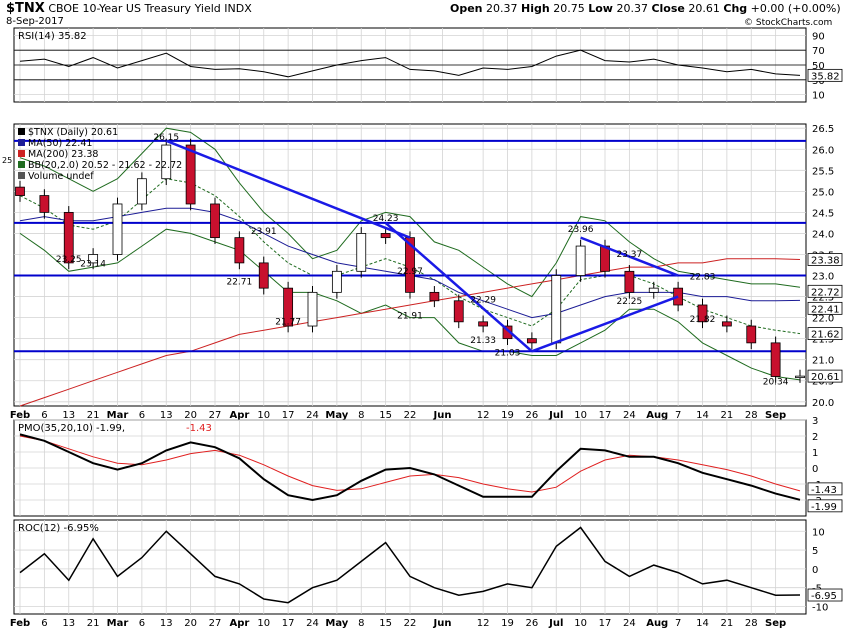 This screenshot has width=850, height=633. I want to click on price-right-label-2: 22.41, so click(825, 309).